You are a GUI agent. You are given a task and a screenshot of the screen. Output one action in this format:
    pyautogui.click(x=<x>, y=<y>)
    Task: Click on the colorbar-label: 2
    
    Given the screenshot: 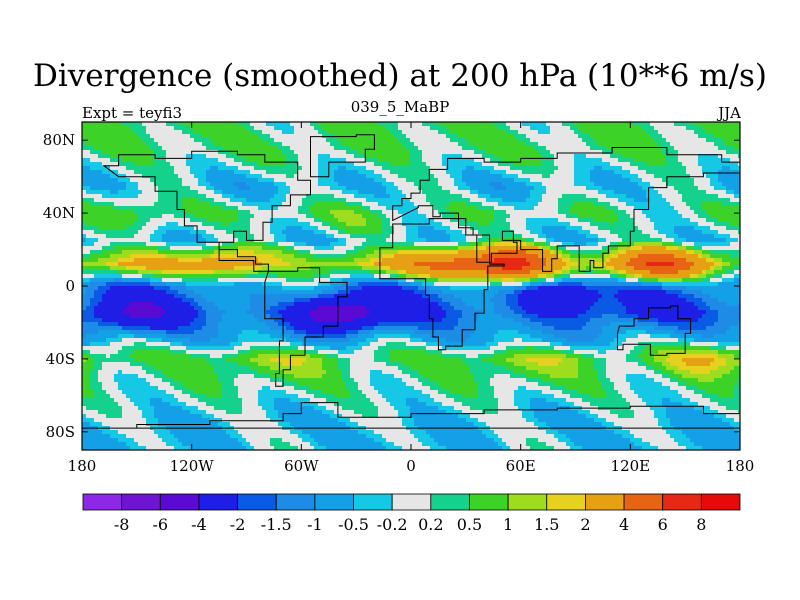 What is the action you would take?
    pyautogui.click(x=585, y=524)
    